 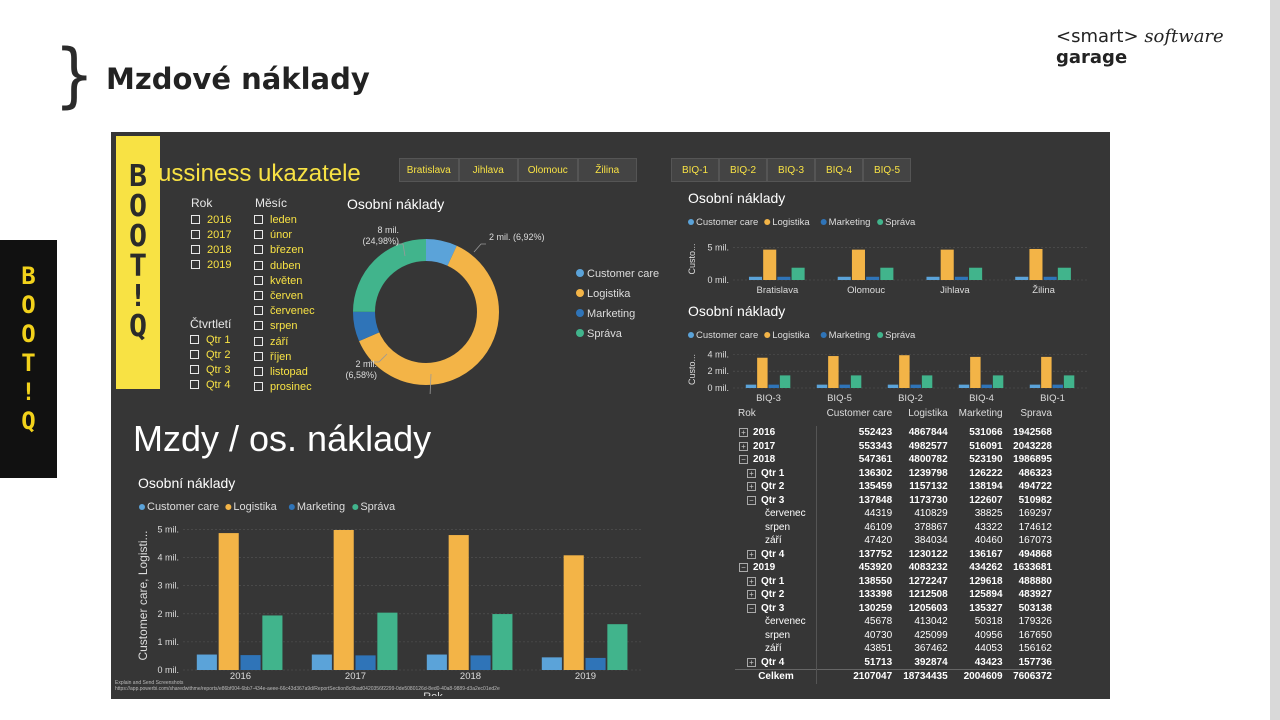 What do you see at coordinates (210, 385) in the screenshot?
I see `qtr-option-qtr-4: Qtr 4` at bounding box center [210, 385].